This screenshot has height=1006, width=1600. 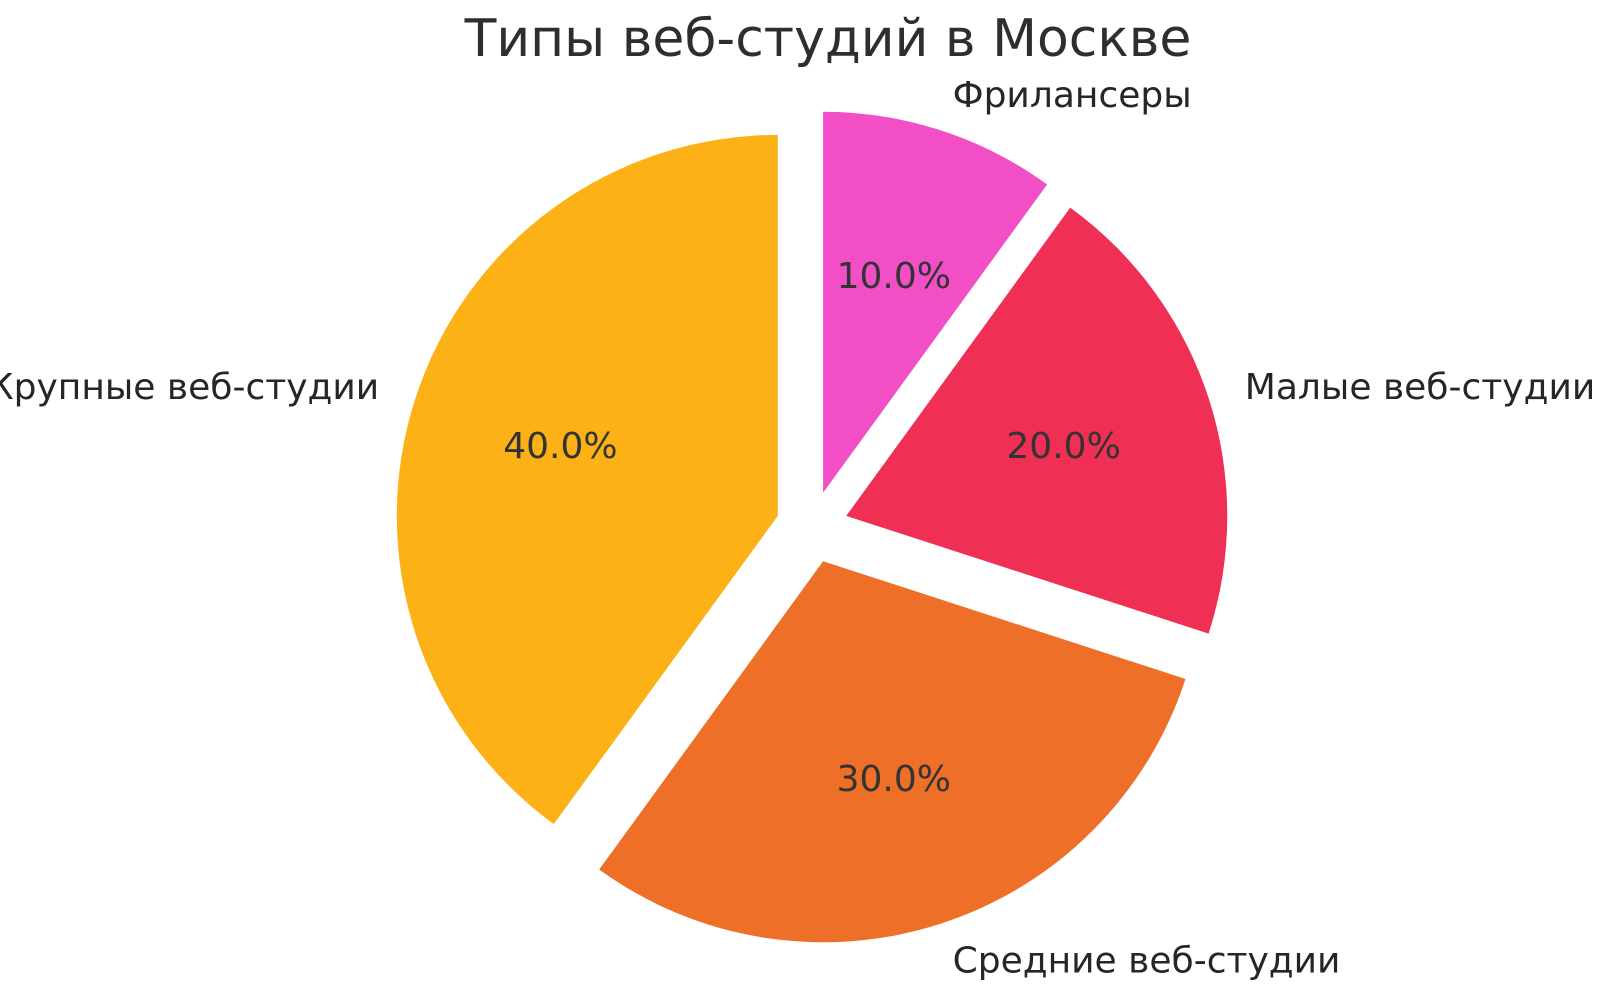 I want to click on chart-title: Типы веб-студий в Москве, so click(x=828, y=39).